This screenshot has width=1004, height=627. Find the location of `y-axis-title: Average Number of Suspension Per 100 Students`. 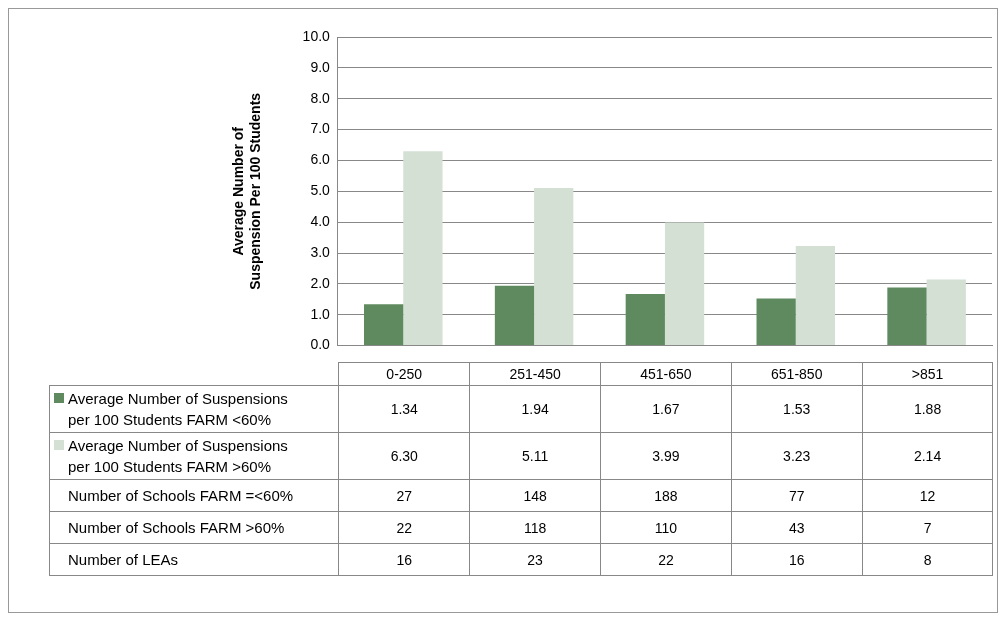

y-axis-title: Average Number of Suspension Per 100 Students is located at coordinates (247, 191).